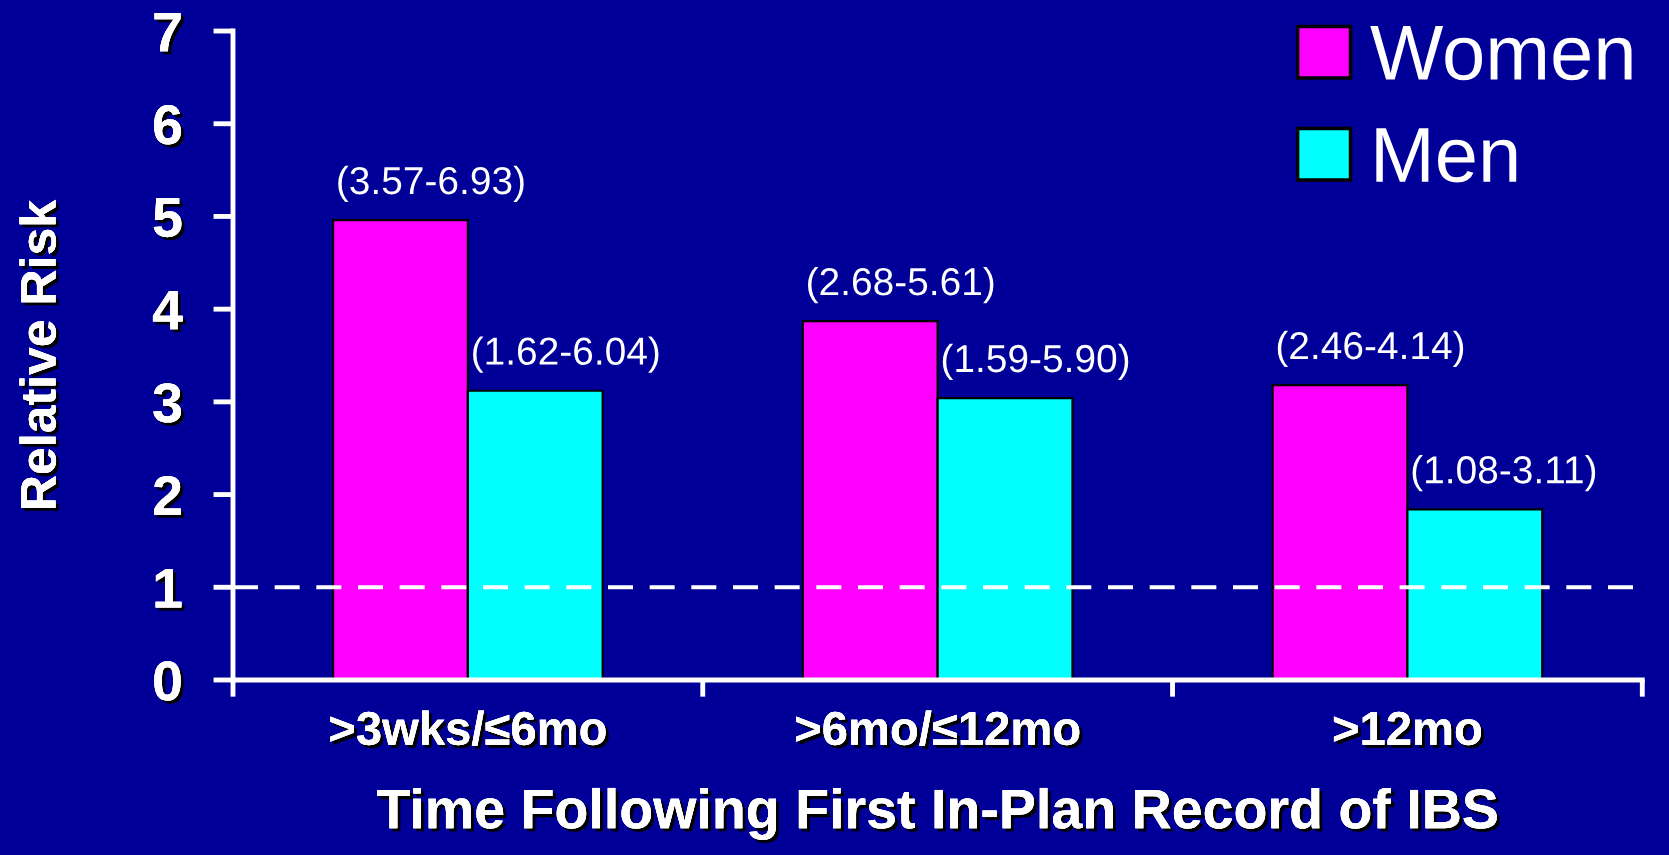 This screenshot has width=1669, height=855. Describe the element at coordinates (566, 354) in the screenshot. I see `data-label: (1.62-6.04)` at that location.